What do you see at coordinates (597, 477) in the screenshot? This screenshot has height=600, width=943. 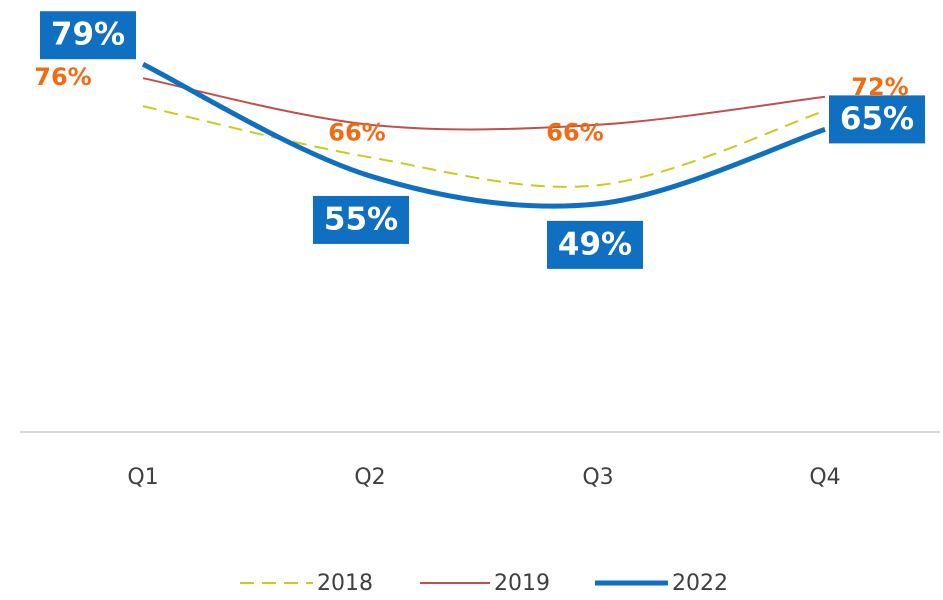 I see `x-tick-label: Q3` at bounding box center [597, 477].